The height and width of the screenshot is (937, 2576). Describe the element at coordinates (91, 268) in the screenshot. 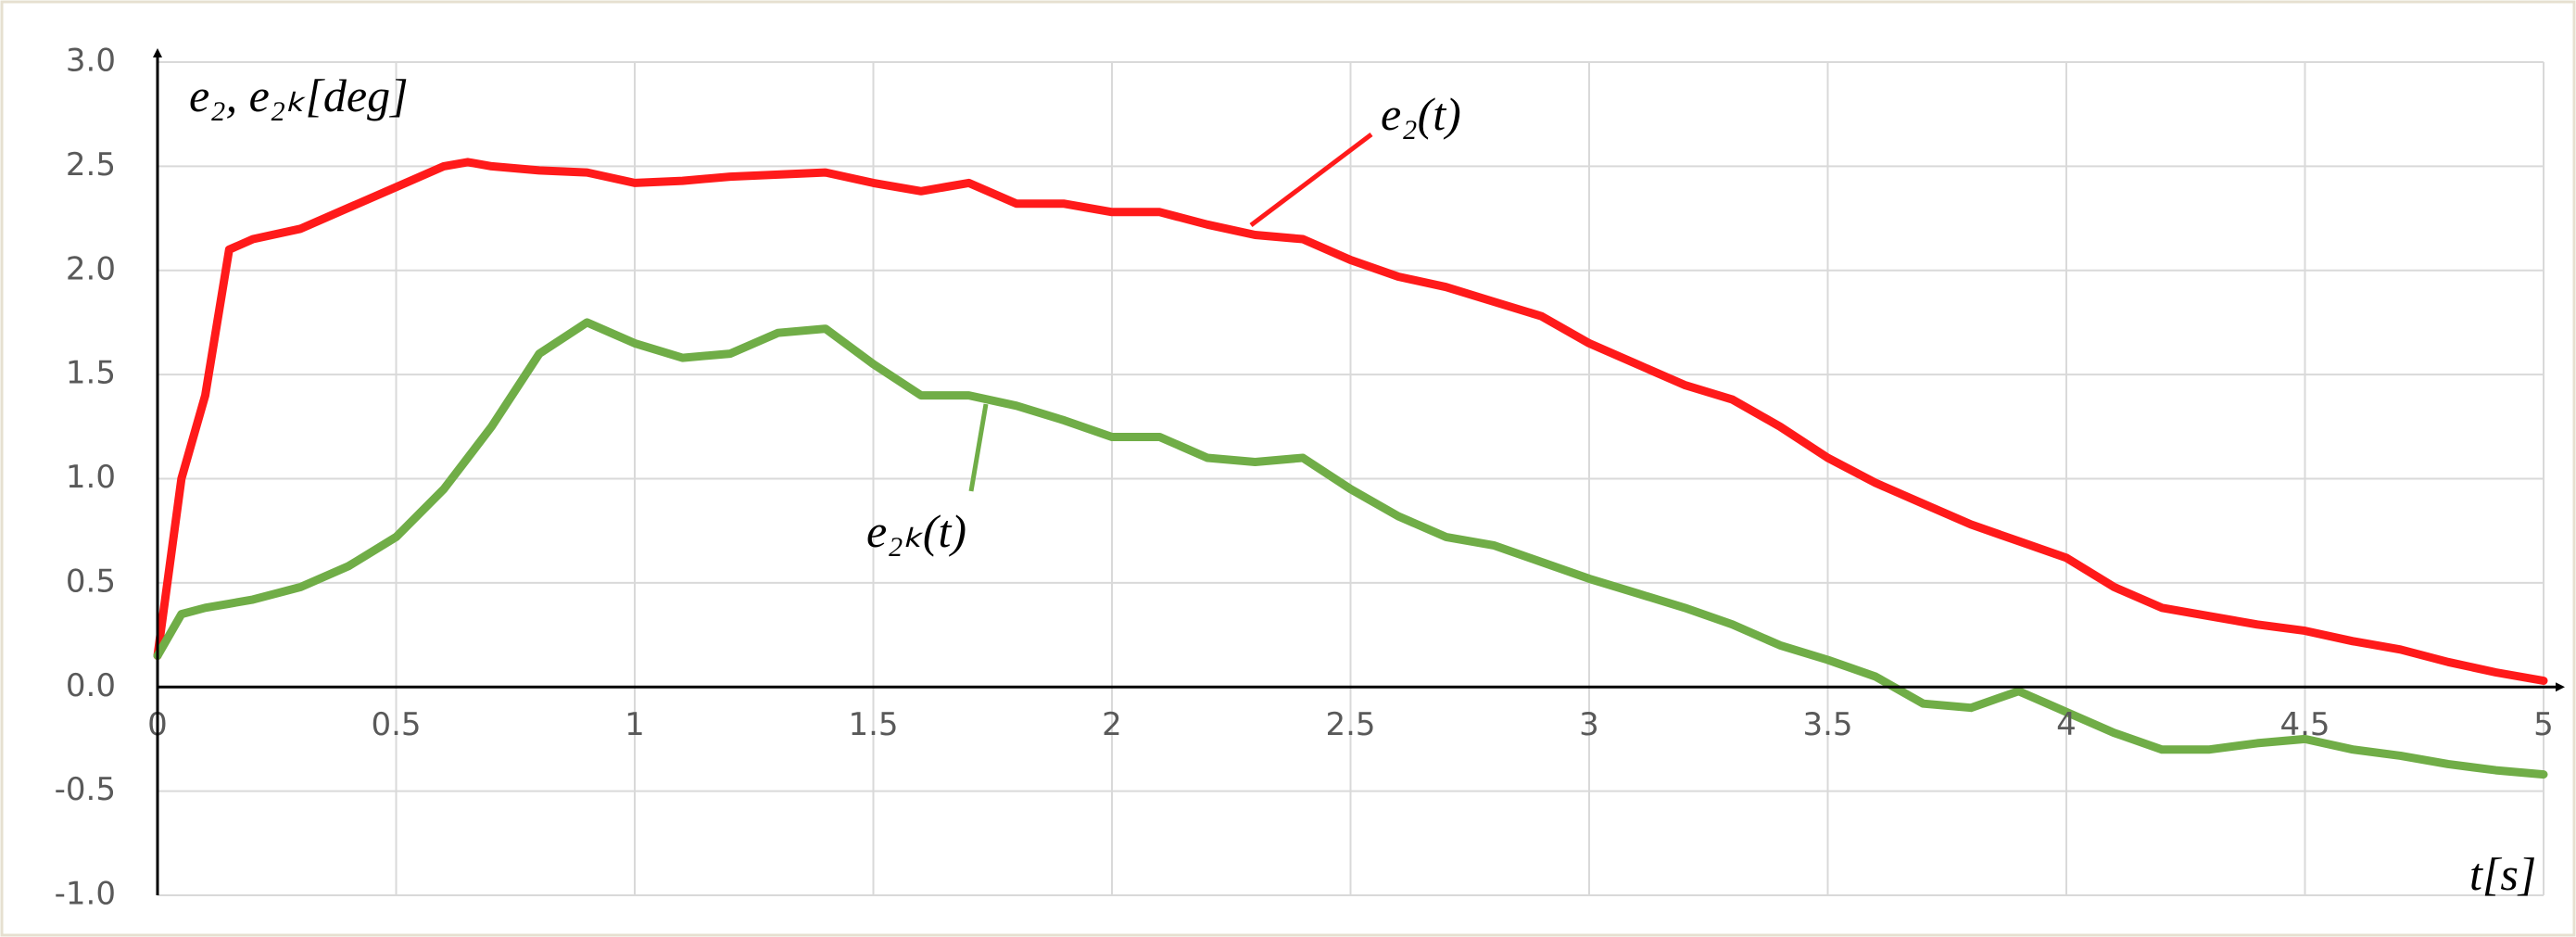

I see `y-tick-label: 2.0` at that location.